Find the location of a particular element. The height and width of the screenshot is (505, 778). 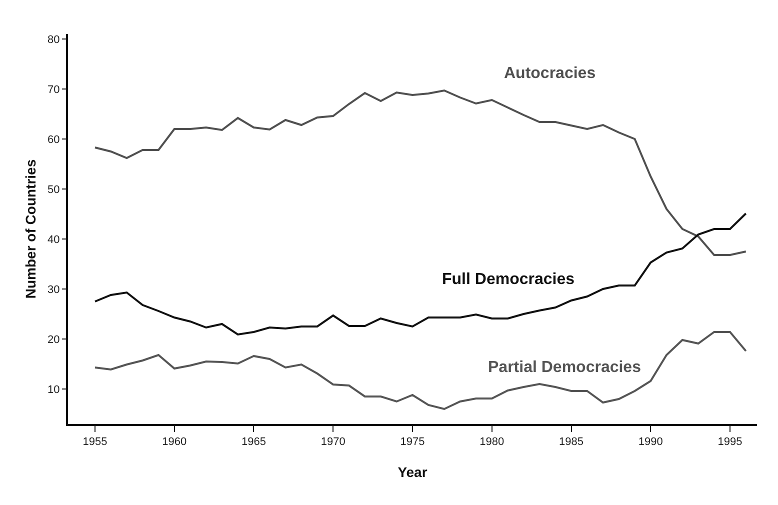

y-tick-label: 60 is located at coordinates (54, 140).